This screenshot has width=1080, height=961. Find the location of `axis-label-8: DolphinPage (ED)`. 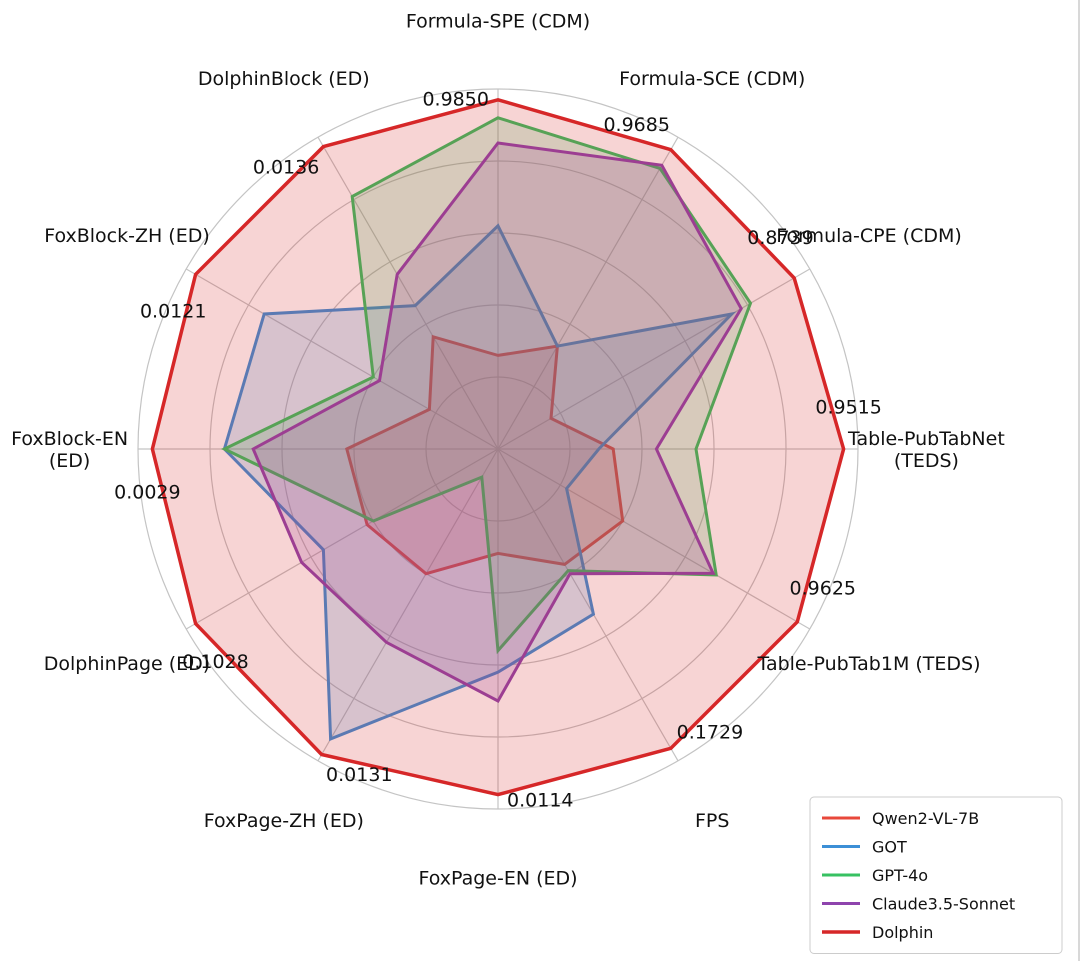

axis-label-8: DolphinPage (ED) is located at coordinates (127, 664).